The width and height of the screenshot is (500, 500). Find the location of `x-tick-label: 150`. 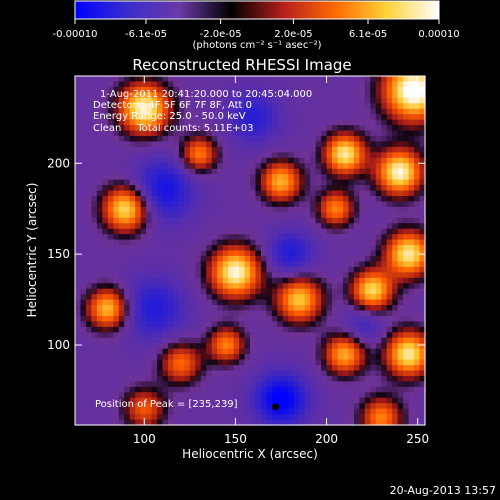

x-tick-label: 150 is located at coordinates (235, 439).